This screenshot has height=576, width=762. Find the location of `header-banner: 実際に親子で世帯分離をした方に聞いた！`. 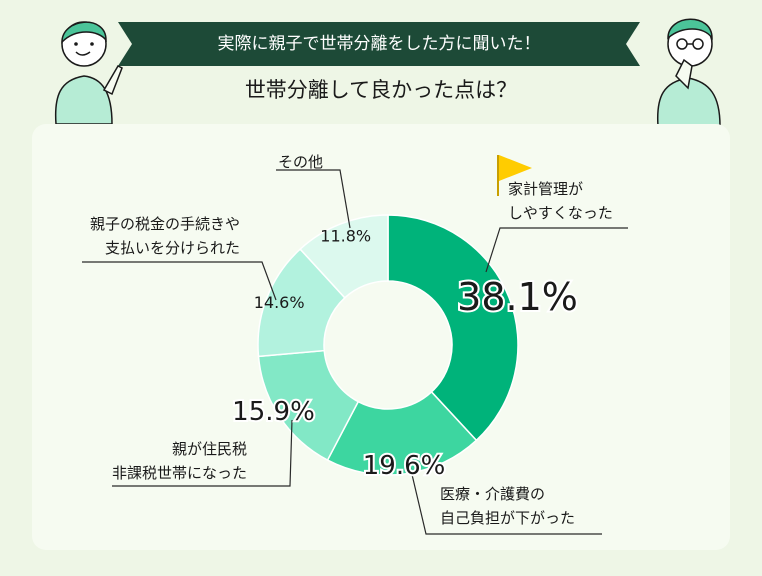

header-banner: 実際に親子で世帯分離をした方に聞いた！ is located at coordinates (379, 44).